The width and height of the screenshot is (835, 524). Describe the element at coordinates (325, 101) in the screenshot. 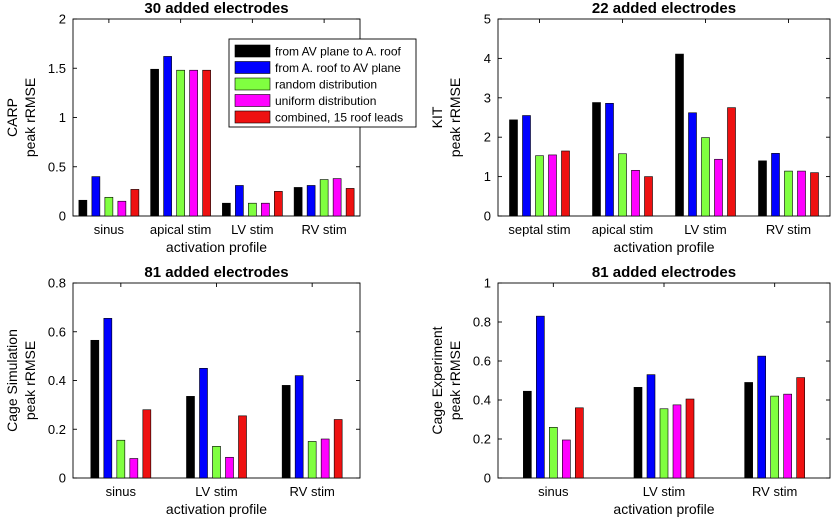

I see `legend-label: uniform distribution` at that location.